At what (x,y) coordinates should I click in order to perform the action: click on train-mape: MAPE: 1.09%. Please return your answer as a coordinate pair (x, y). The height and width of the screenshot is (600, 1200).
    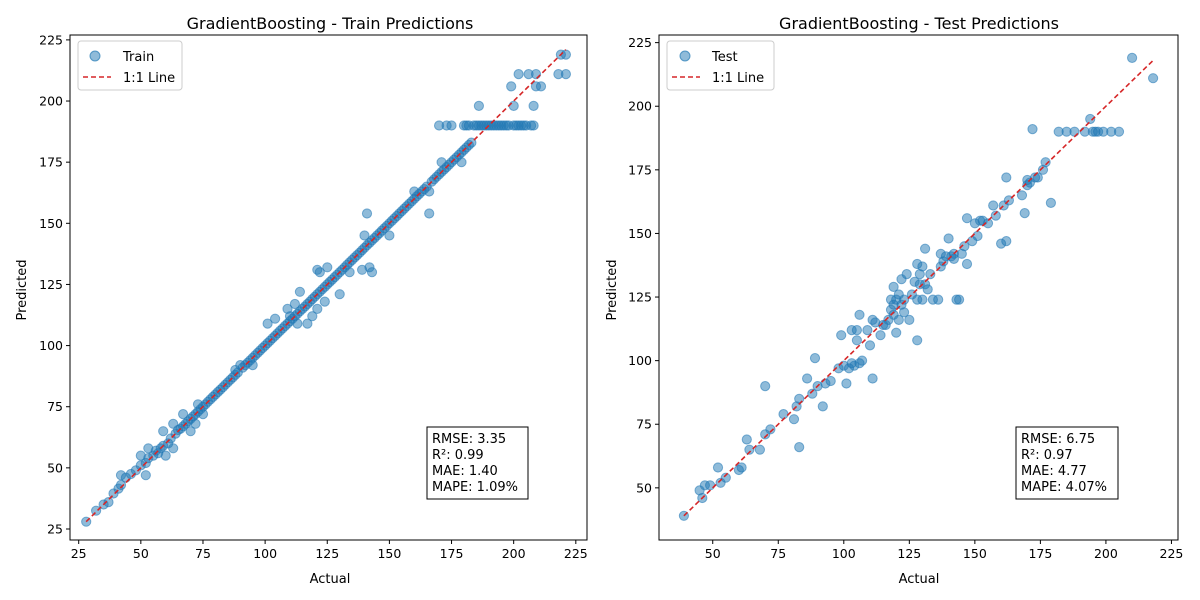
    Looking at the image, I should click on (475, 487).